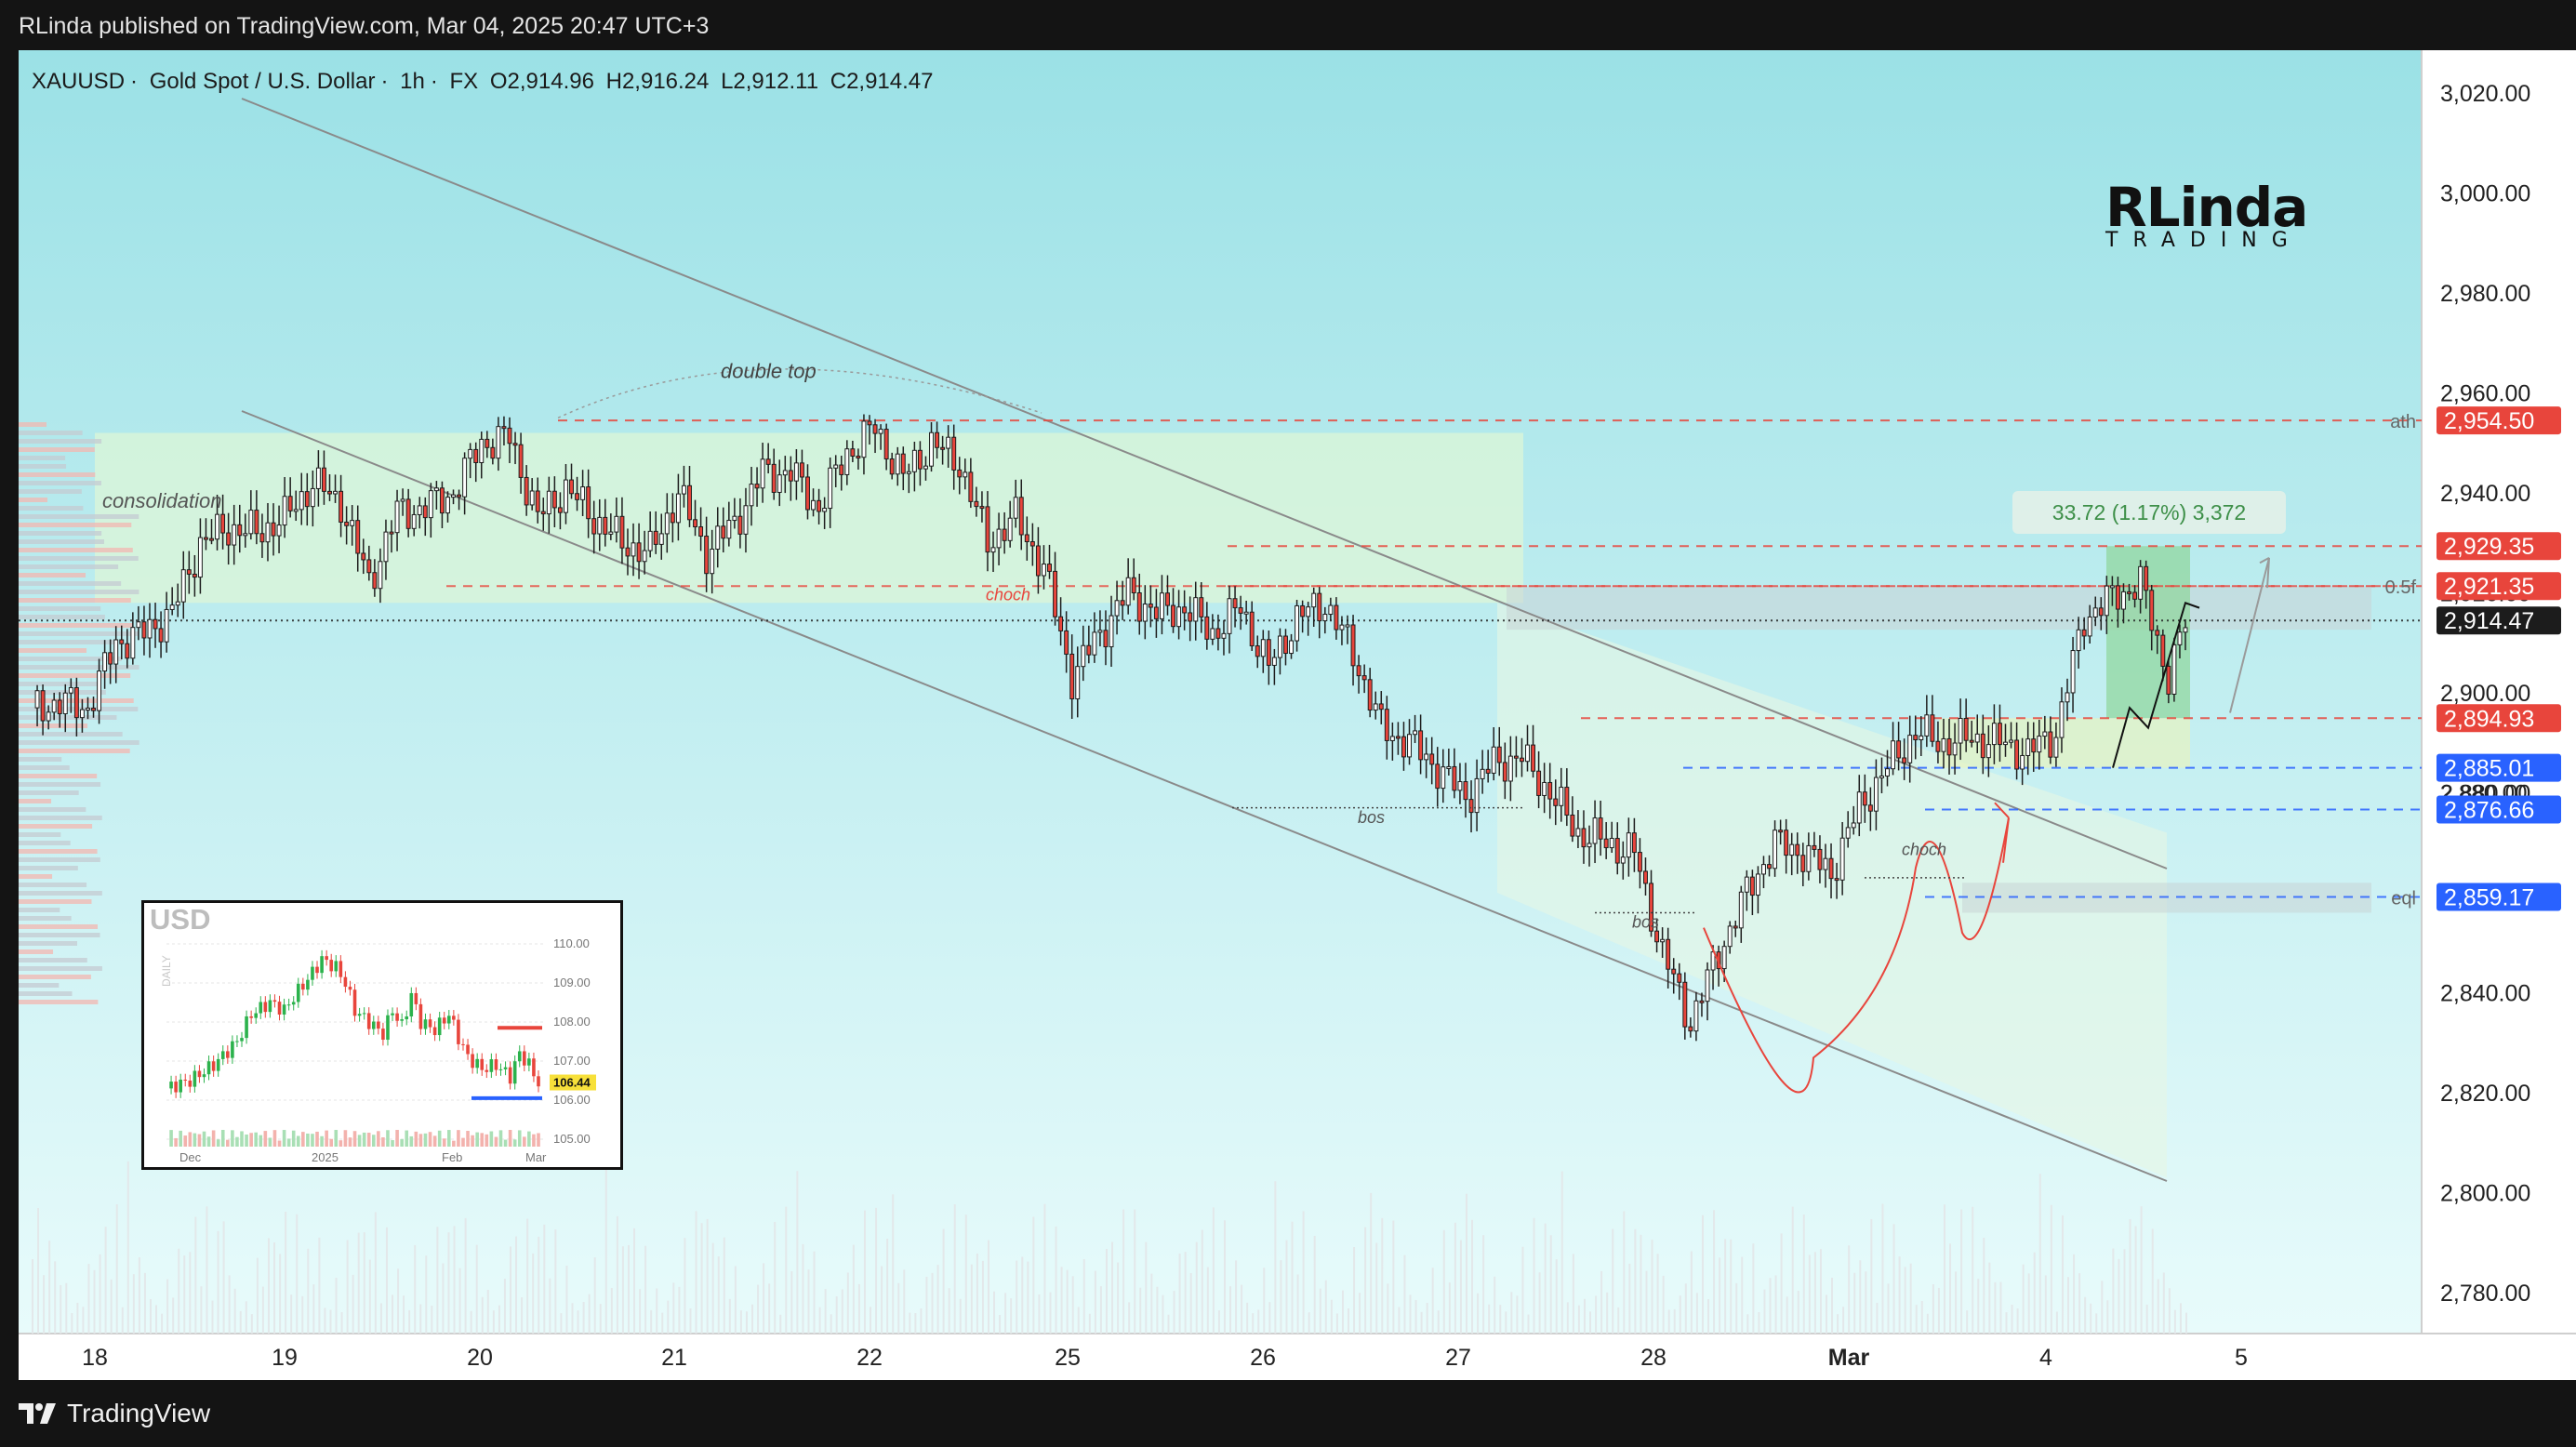  What do you see at coordinates (1165, 1358) in the screenshot?
I see `time-axis: 18 19 20 21 22 25 26 27 28 Mar 4 5` at bounding box center [1165, 1358].